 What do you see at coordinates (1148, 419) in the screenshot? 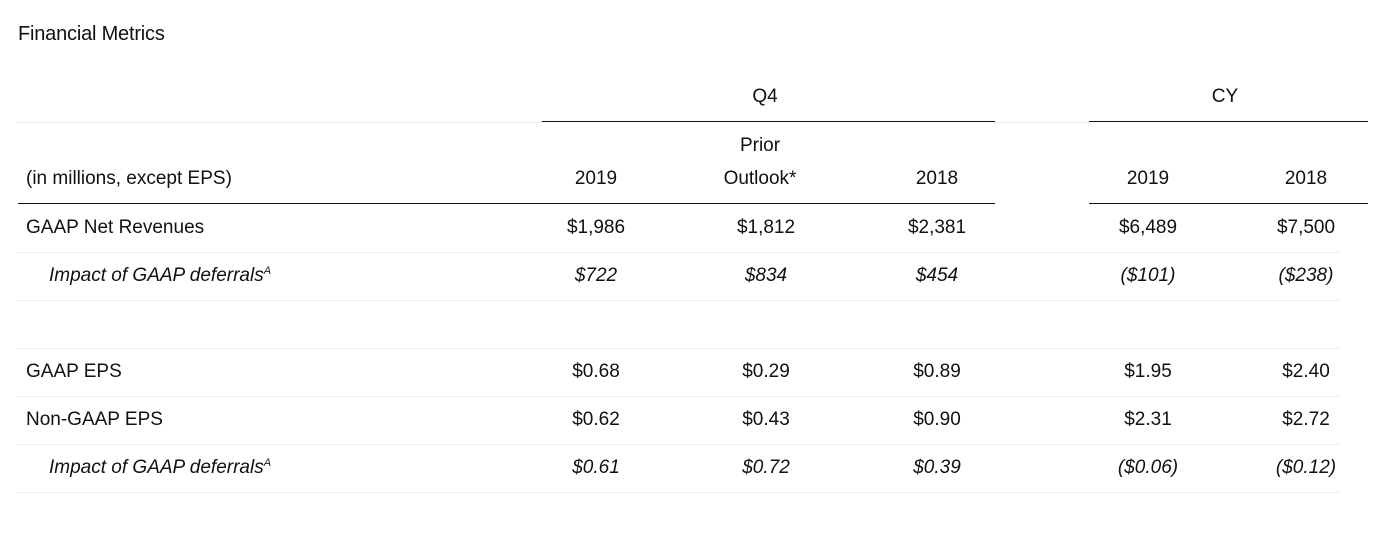
I see `value-cy-2019: $2.31` at bounding box center [1148, 419].